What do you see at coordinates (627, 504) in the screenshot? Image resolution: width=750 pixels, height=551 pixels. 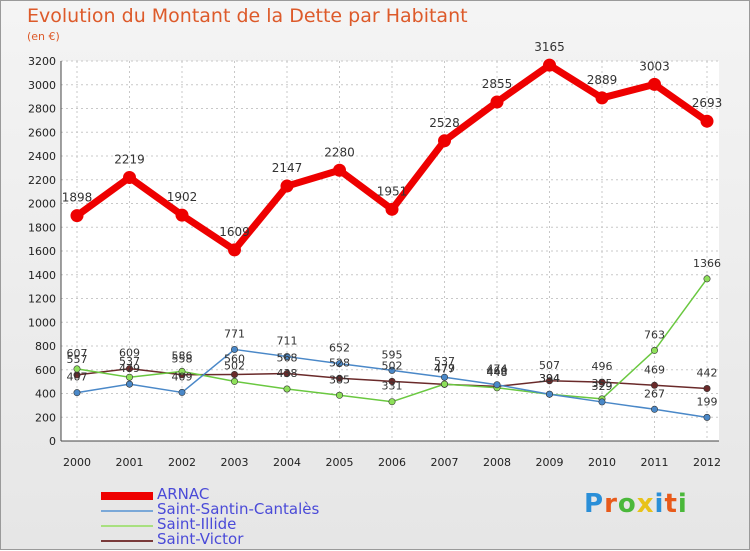 I see `logo-letter: o` at bounding box center [627, 504].